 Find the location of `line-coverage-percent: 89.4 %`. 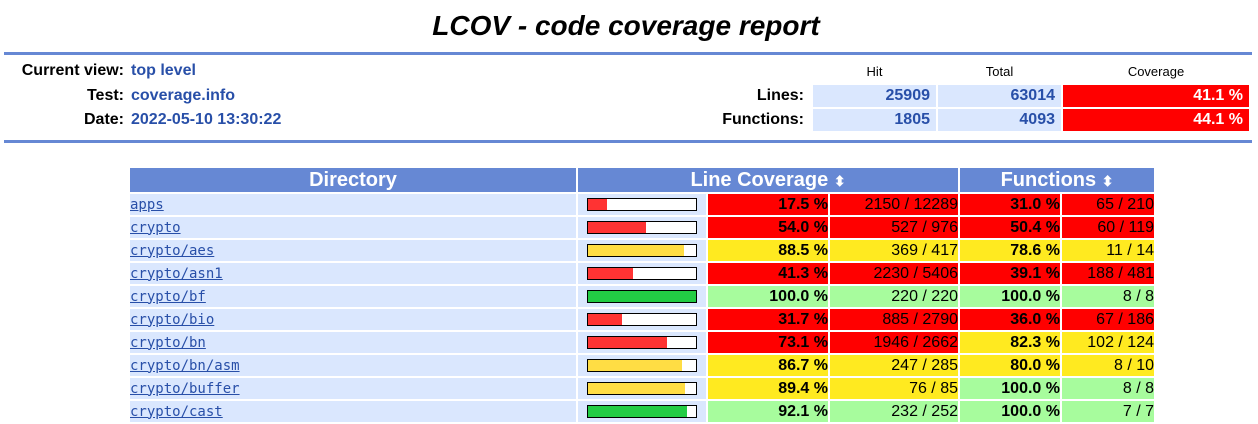

line-coverage-percent: 89.4 % is located at coordinates (768, 388).